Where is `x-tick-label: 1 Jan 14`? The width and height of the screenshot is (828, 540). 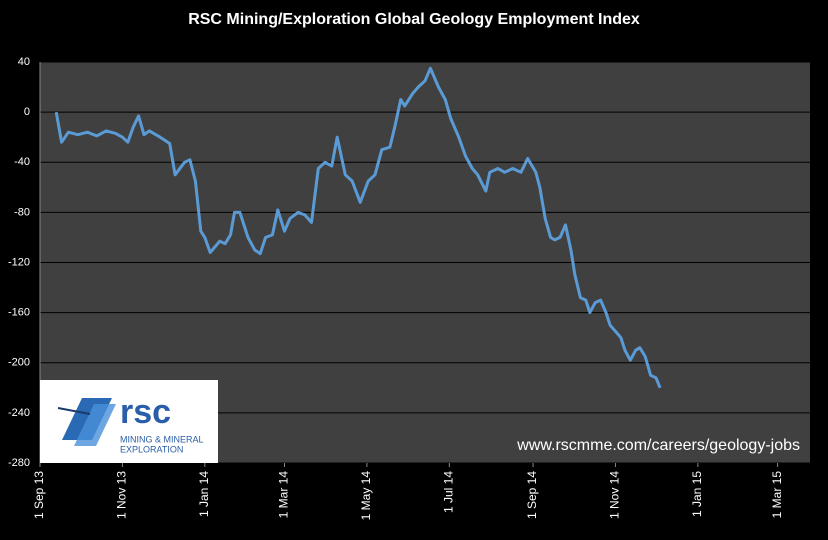 x-tick-label: 1 Jan 14 is located at coordinates (204, 494).